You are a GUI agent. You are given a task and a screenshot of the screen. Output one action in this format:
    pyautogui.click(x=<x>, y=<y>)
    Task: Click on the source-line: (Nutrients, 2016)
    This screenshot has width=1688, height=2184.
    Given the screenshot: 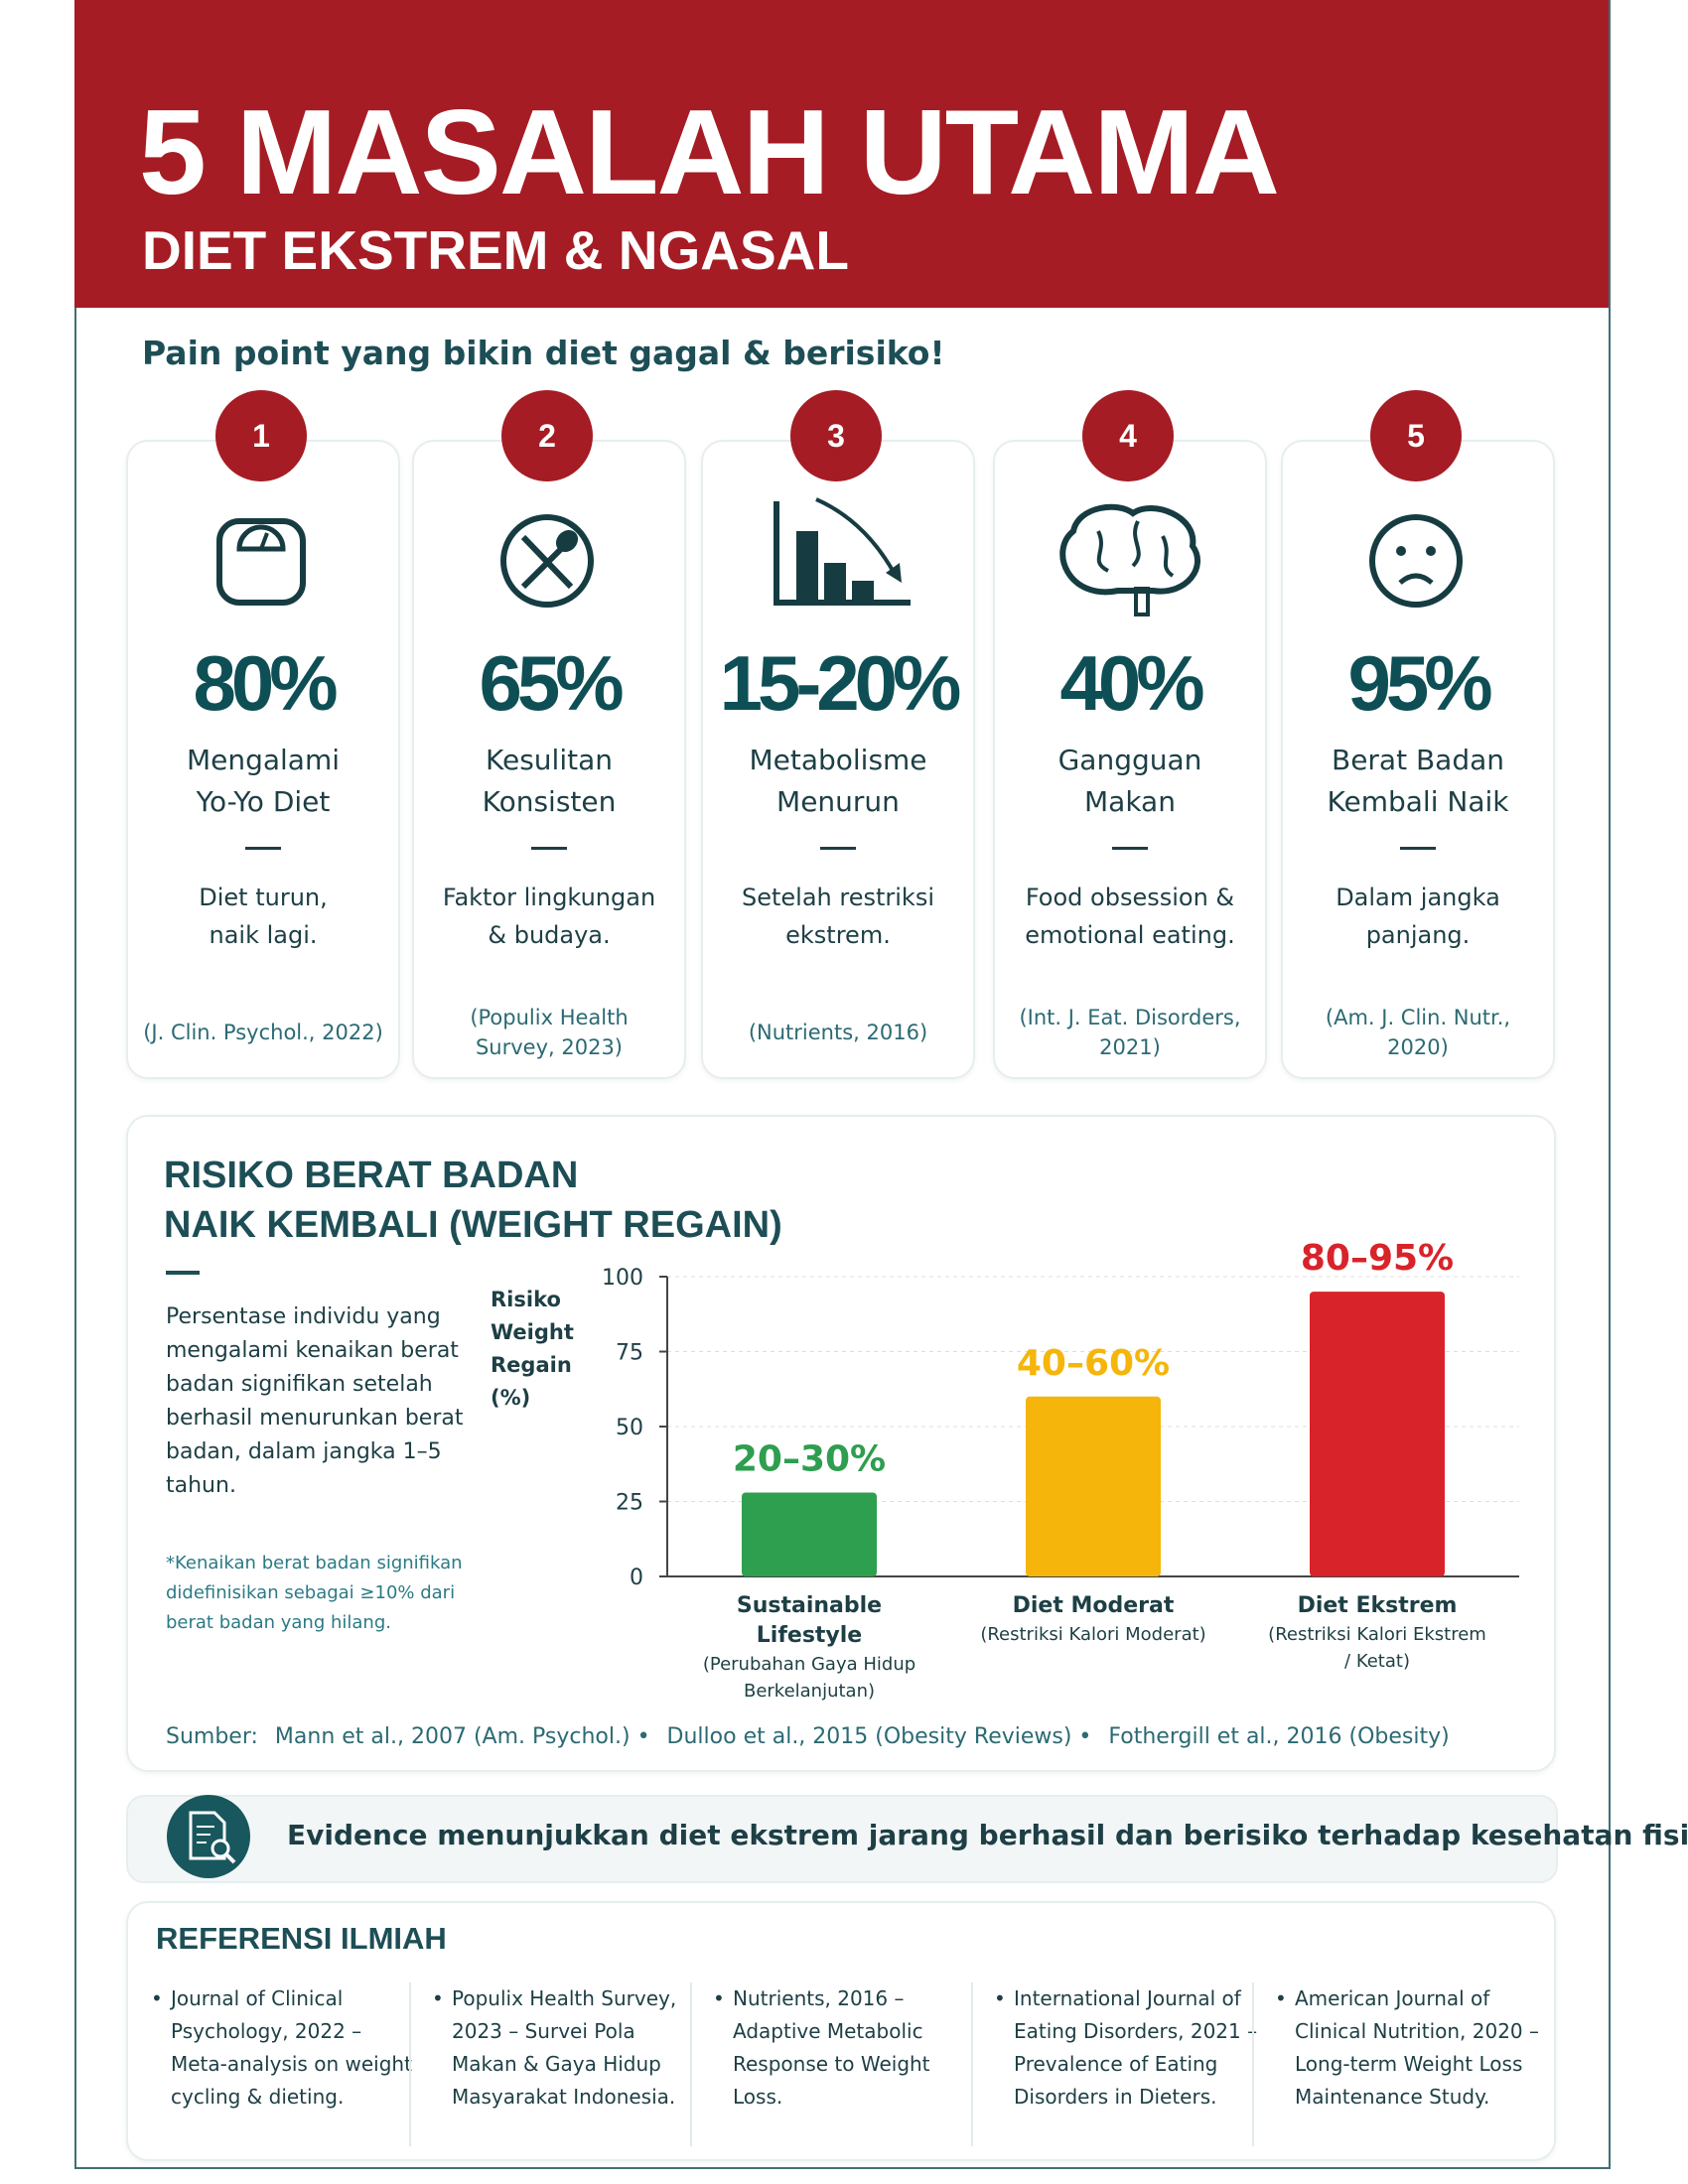 What is the action you would take?
    pyautogui.click(x=838, y=1032)
    